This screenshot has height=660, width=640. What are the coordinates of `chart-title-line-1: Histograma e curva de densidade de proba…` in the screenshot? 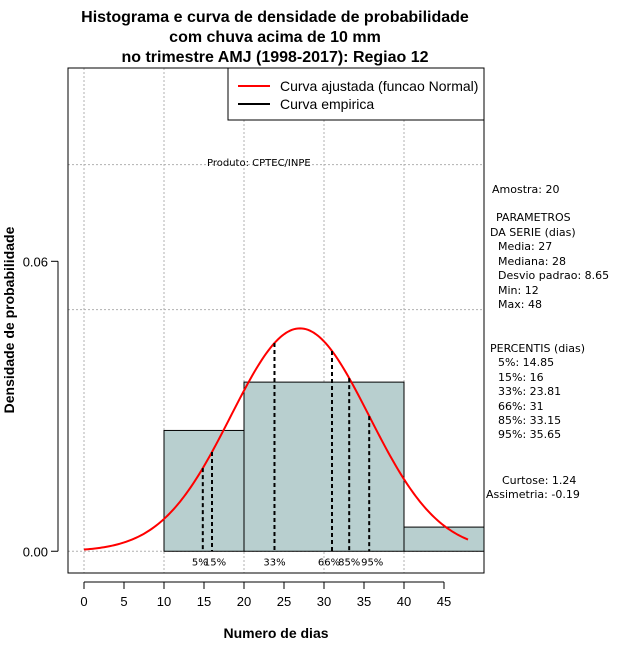 It's located at (275, 17).